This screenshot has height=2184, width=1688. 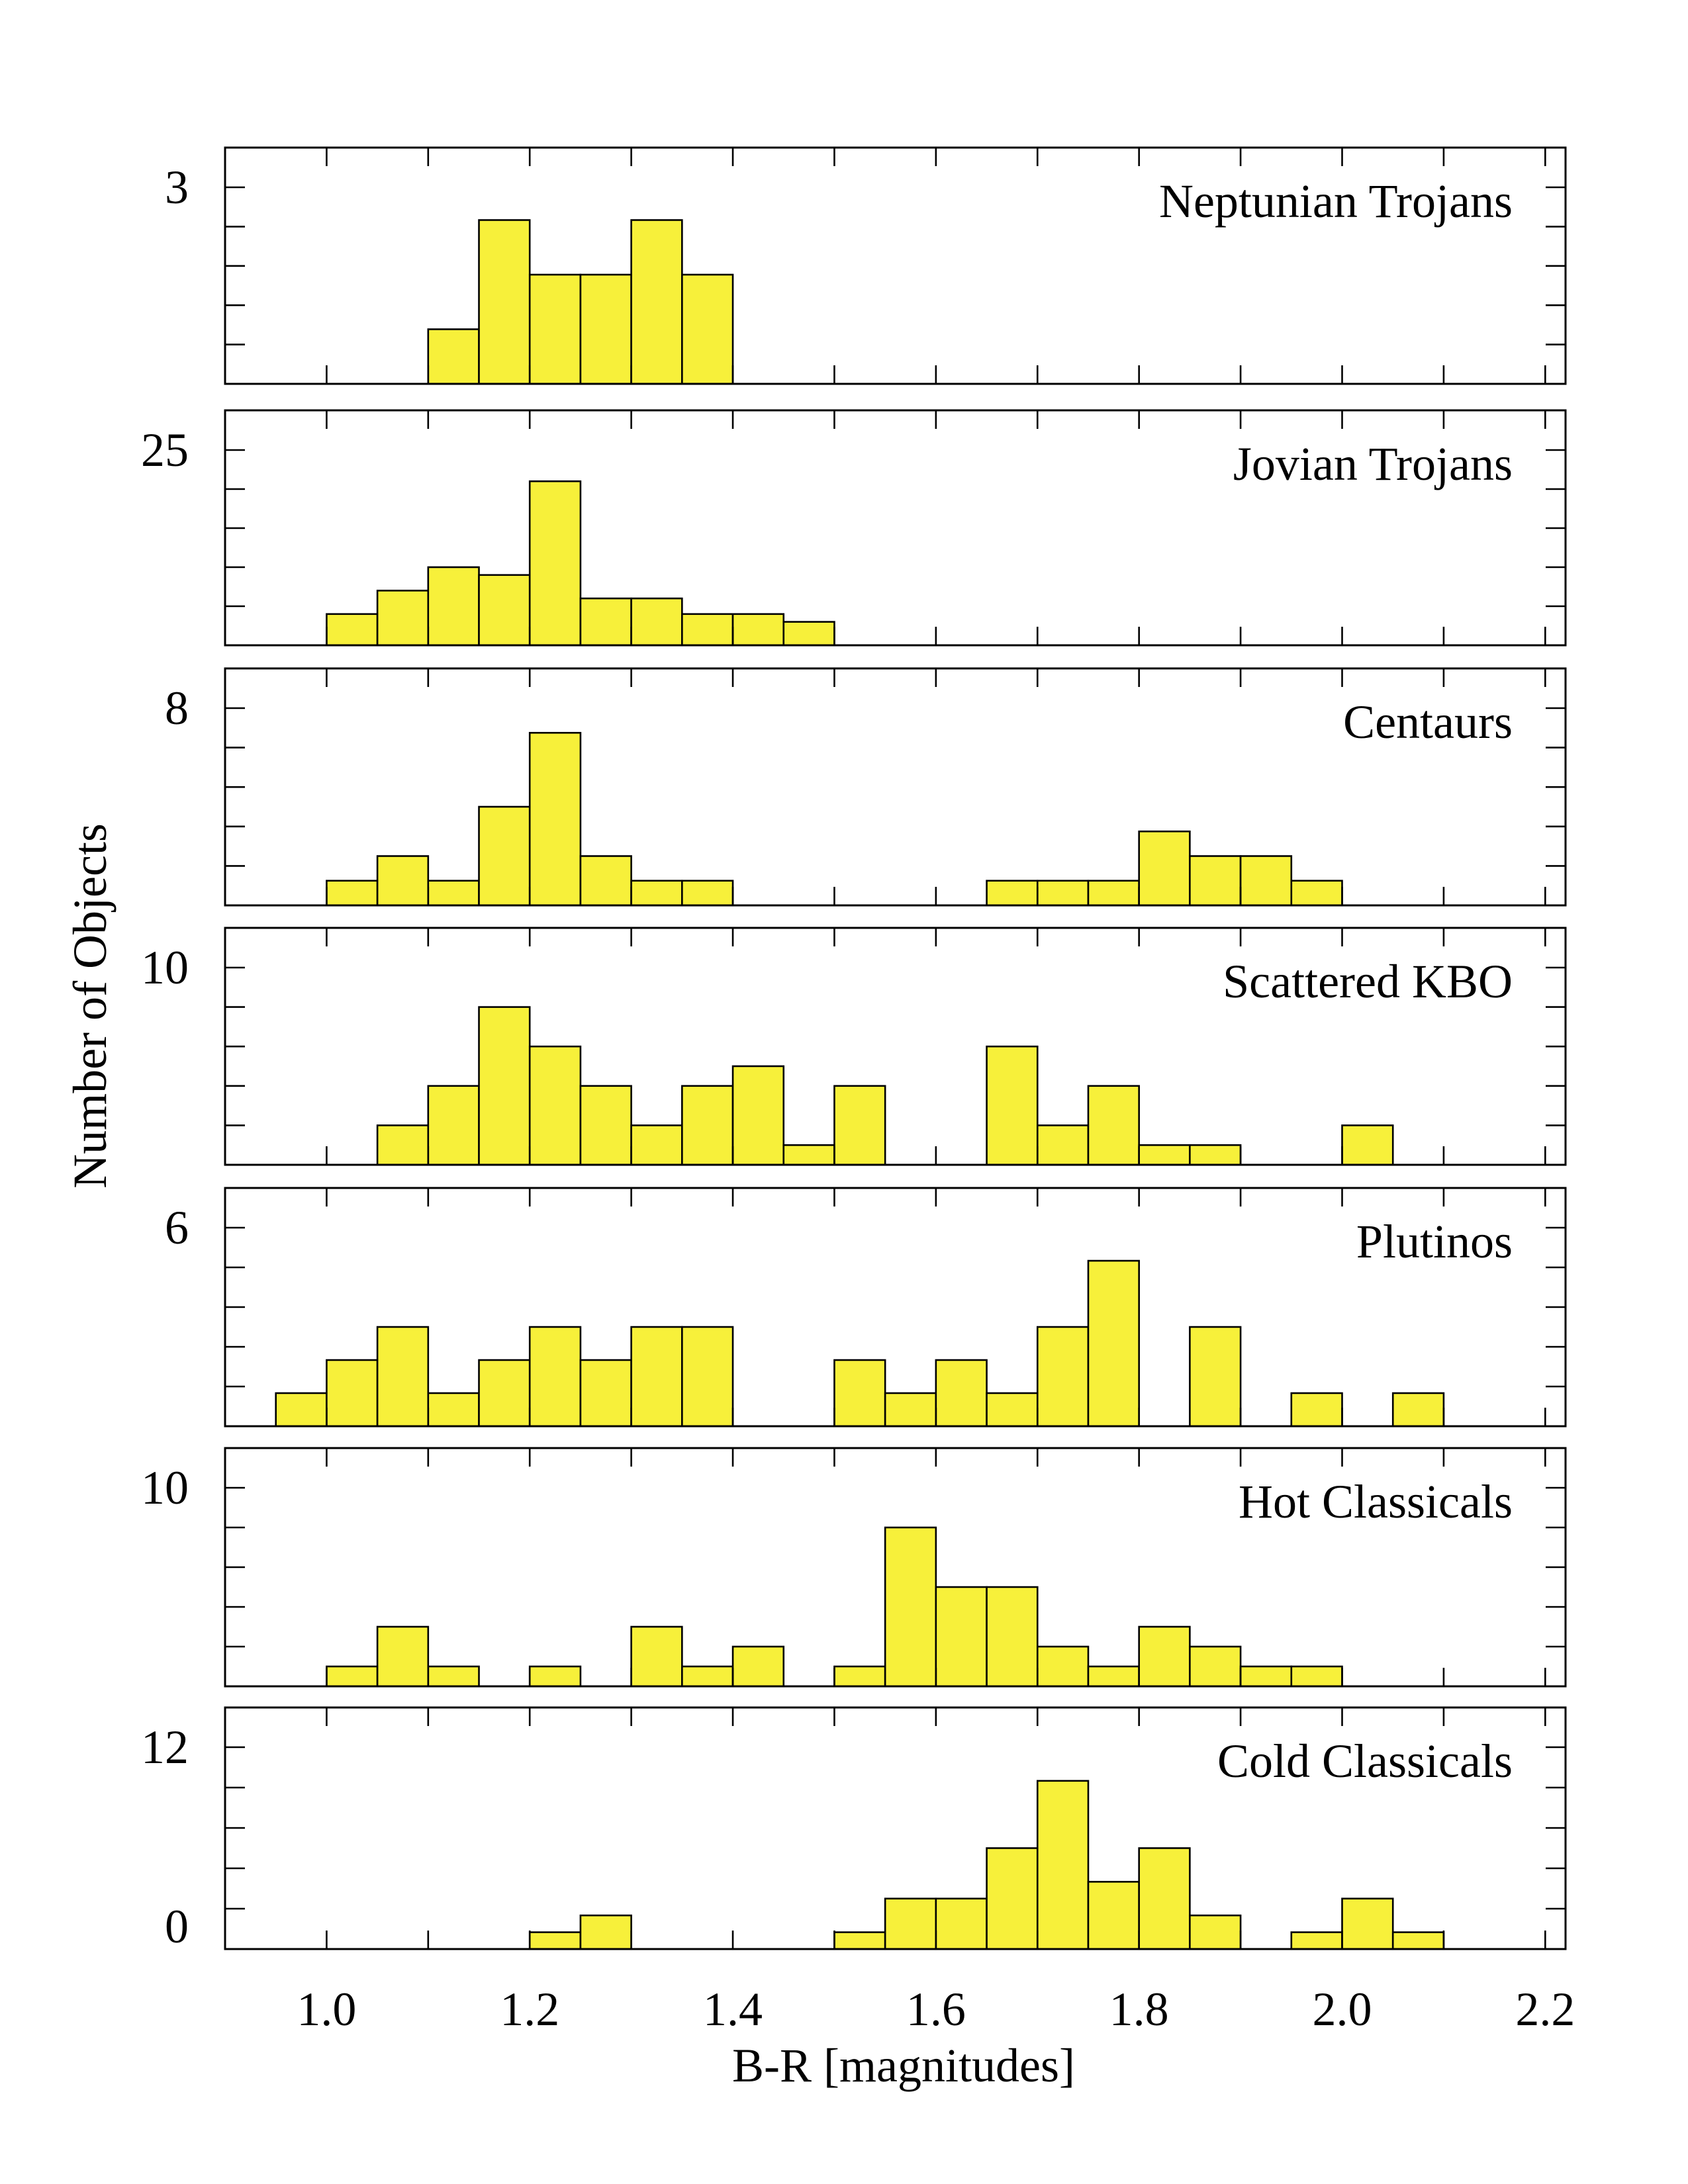 What do you see at coordinates (1428, 722) in the screenshot?
I see `panel-label: Centaurs` at bounding box center [1428, 722].